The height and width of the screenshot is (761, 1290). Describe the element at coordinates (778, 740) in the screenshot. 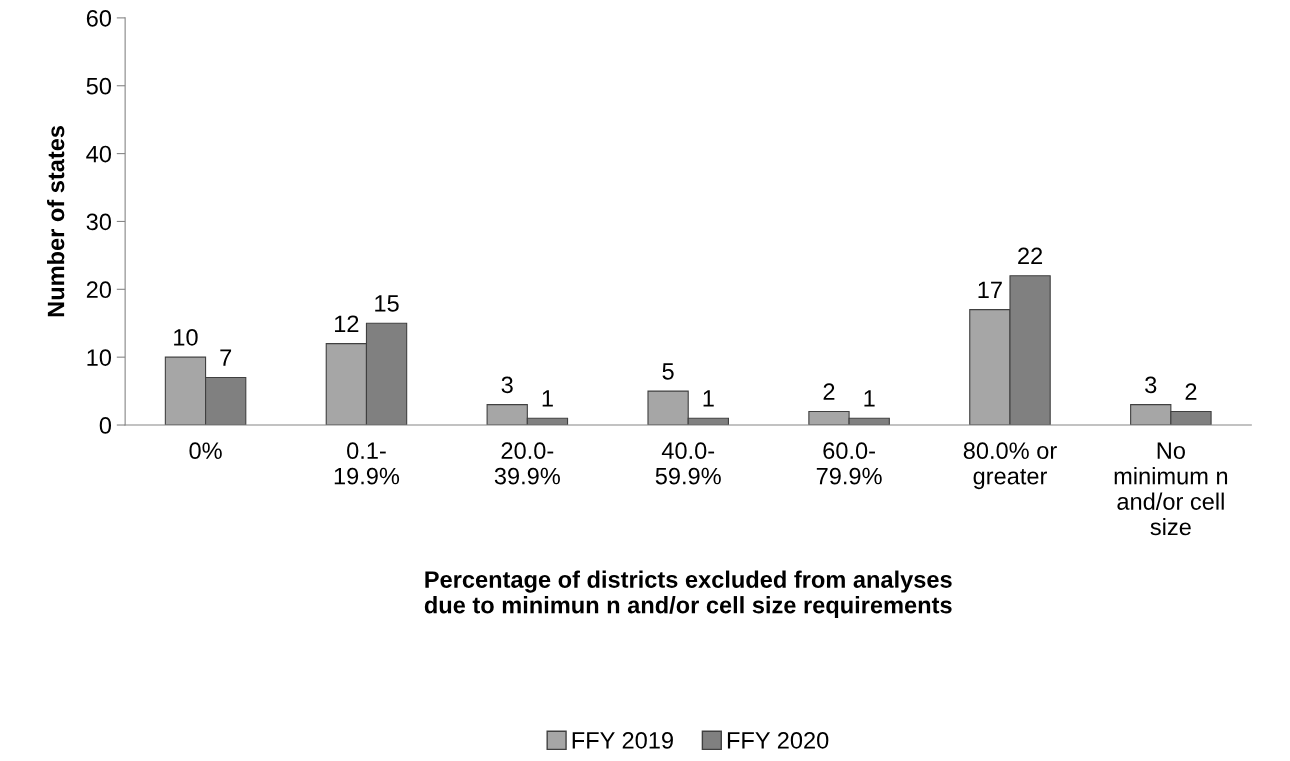

I see `legend-label: FFY 2020` at that location.